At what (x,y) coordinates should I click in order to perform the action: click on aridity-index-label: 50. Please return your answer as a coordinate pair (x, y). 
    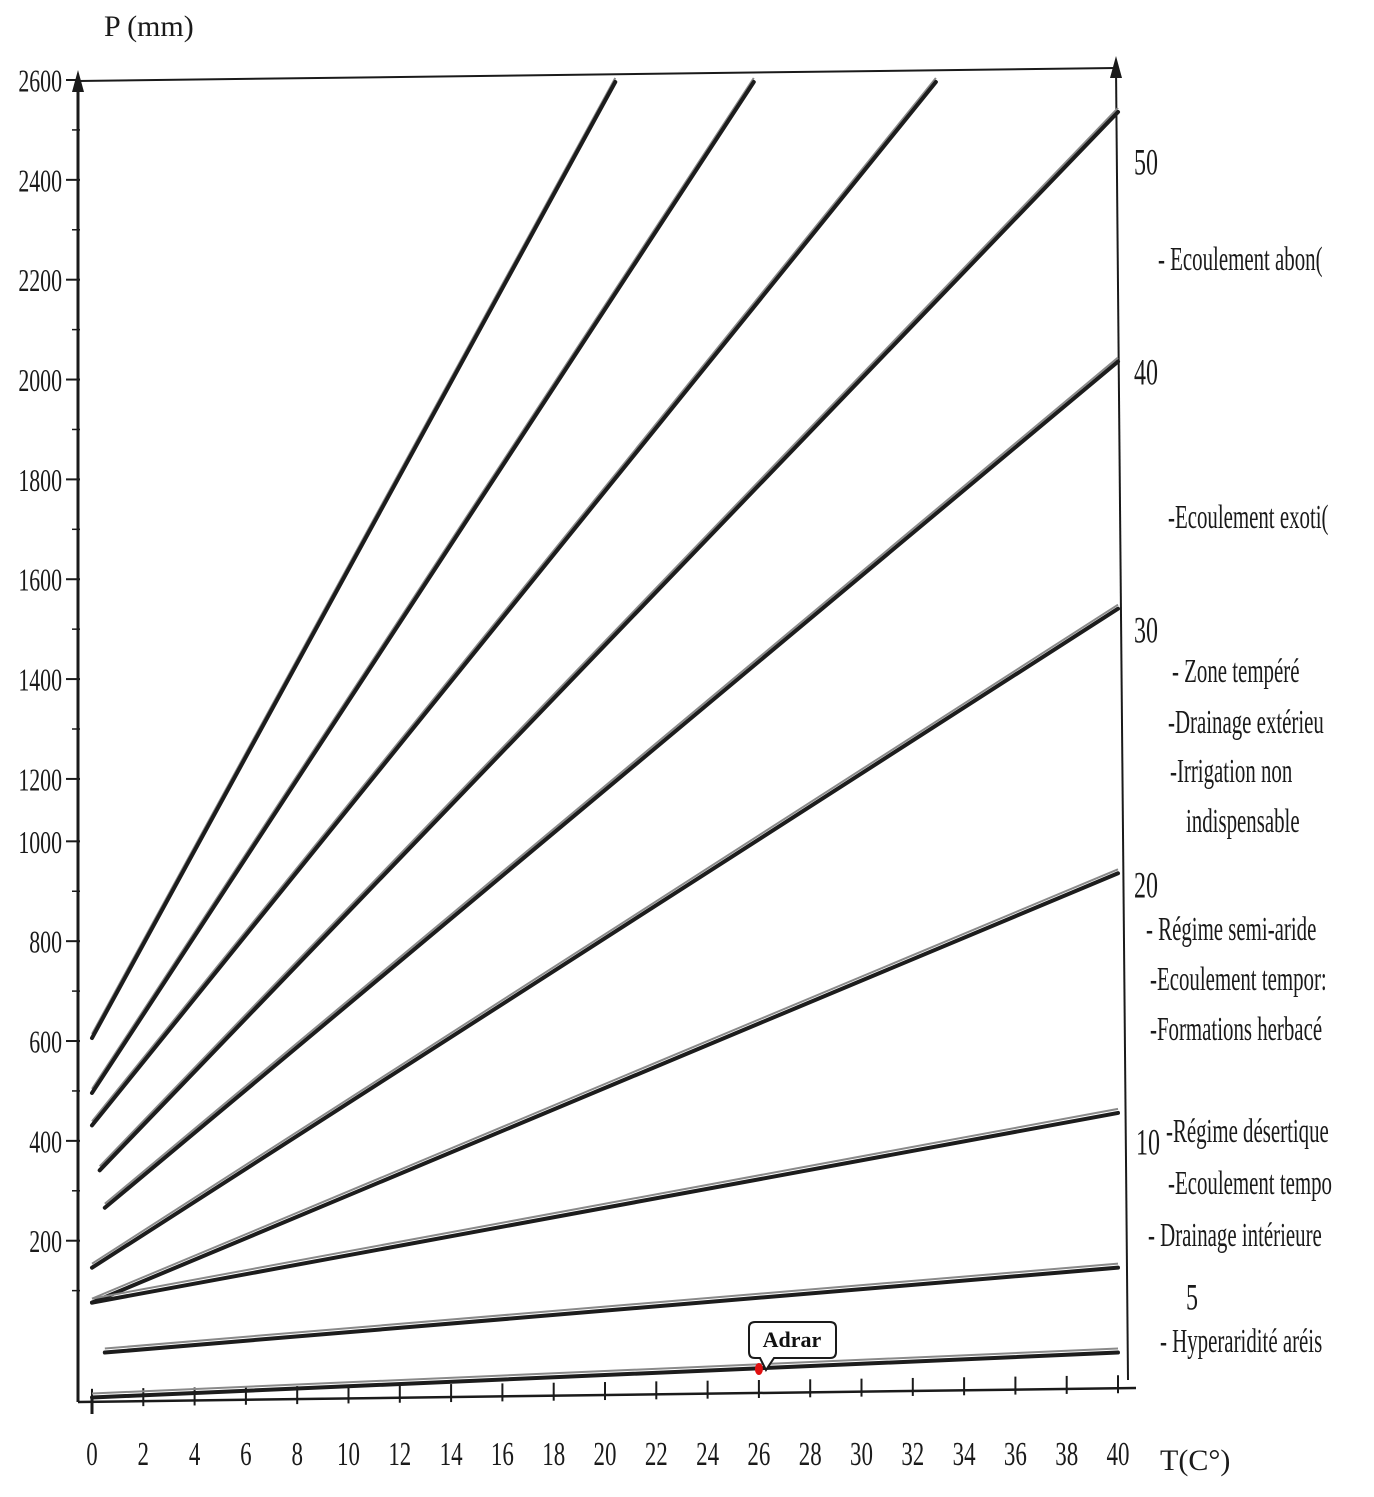
    Looking at the image, I should click on (1146, 162).